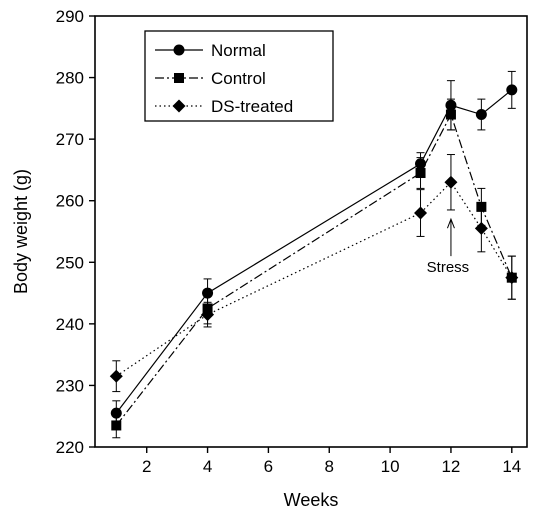 This screenshot has width=549, height=525. What do you see at coordinates (70, 324) in the screenshot?
I see `y-tick-label: 240` at bounding box center [70, 324].